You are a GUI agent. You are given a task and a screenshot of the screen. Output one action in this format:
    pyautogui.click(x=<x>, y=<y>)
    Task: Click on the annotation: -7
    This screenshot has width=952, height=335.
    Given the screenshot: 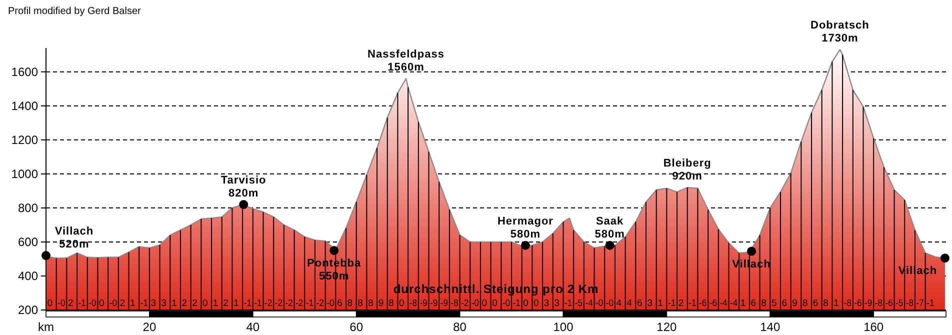 What is the action you would take?
    pyautogui.click(x=920, y=303)
    